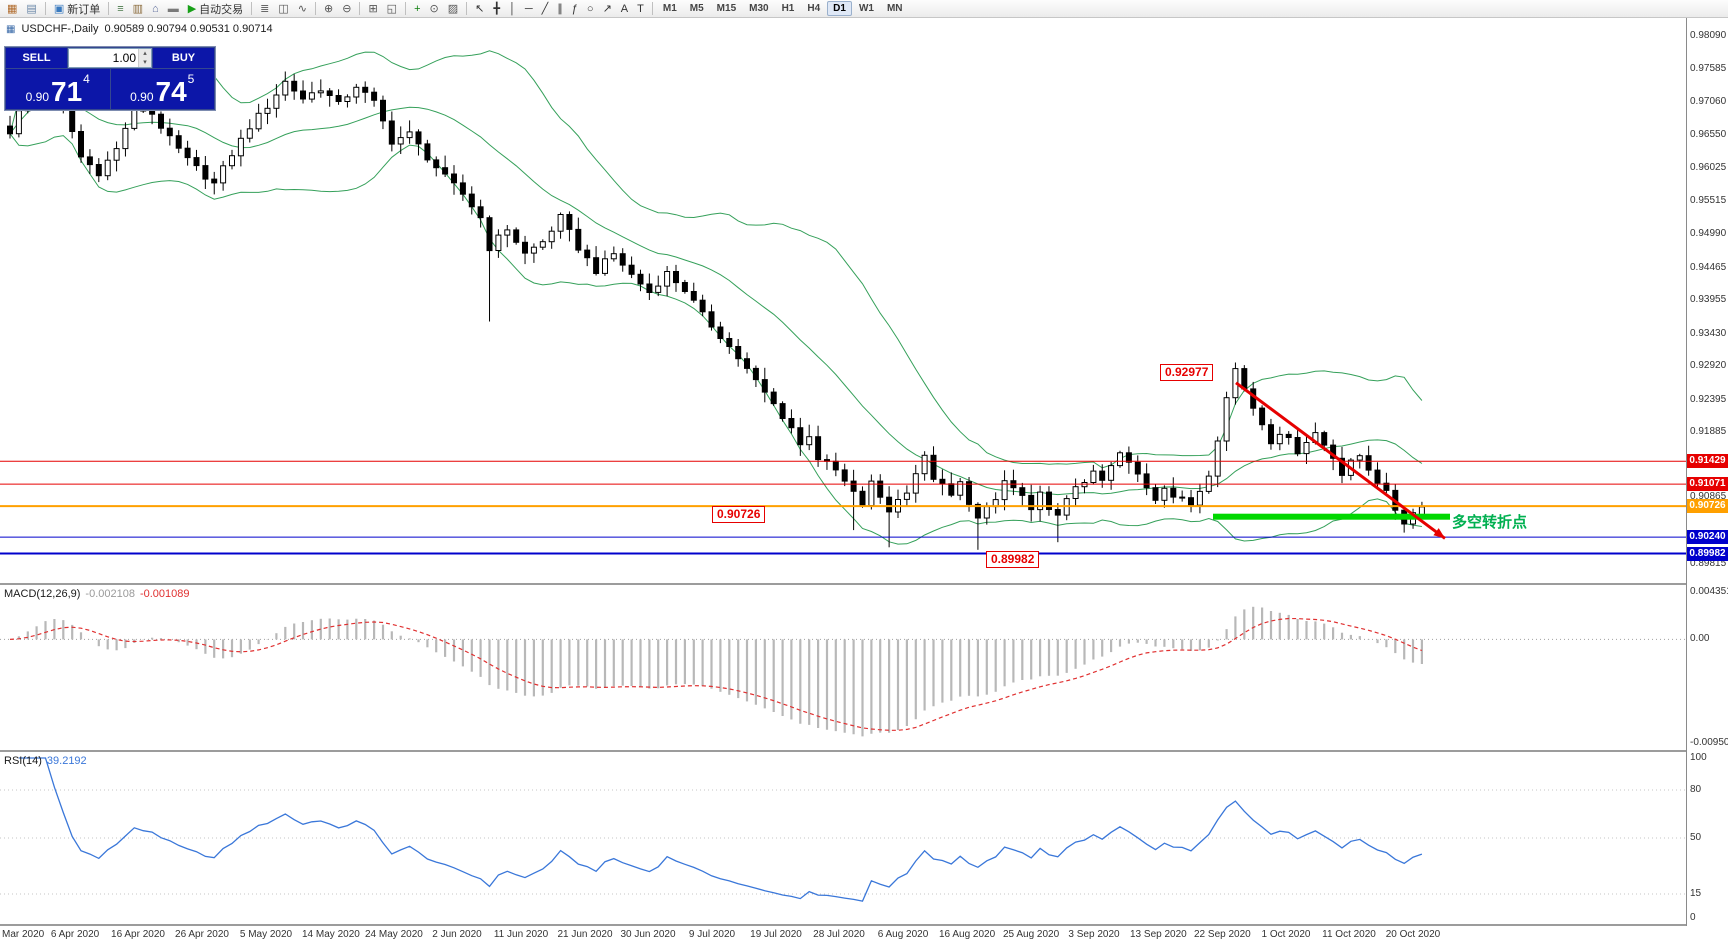 Image resolution: width=1728 pixels, height=944 pixels. I want to click on terminal-button: ▬, so click(173, 9).